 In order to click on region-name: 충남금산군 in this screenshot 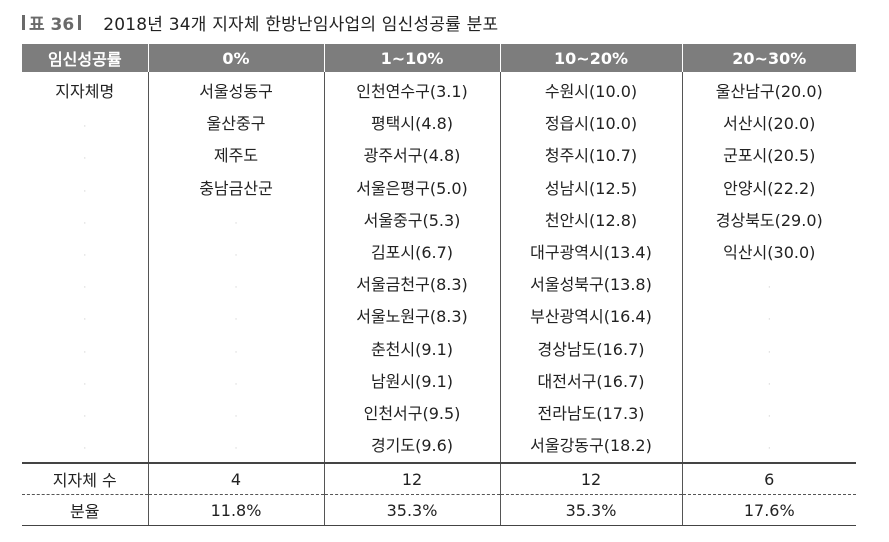, I will do `click(236, 188)`.